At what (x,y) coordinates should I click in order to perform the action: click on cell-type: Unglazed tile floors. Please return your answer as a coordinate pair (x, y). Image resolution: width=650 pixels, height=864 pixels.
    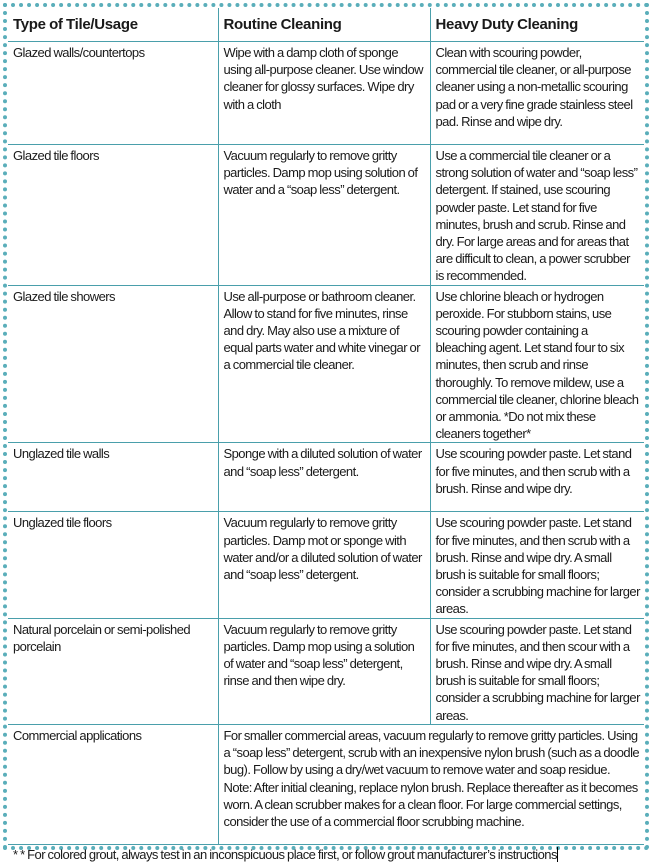
    Looking at the image, I should click on (113, 565).